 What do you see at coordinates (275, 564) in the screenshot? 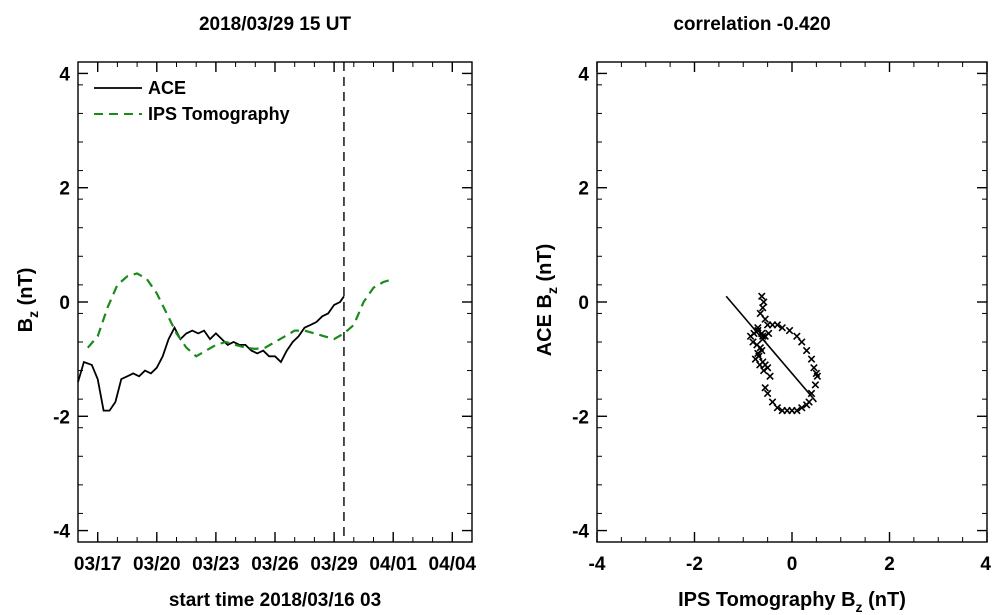
I see `left-x-tick-label: 03/26` at bounding box center [275, 564].